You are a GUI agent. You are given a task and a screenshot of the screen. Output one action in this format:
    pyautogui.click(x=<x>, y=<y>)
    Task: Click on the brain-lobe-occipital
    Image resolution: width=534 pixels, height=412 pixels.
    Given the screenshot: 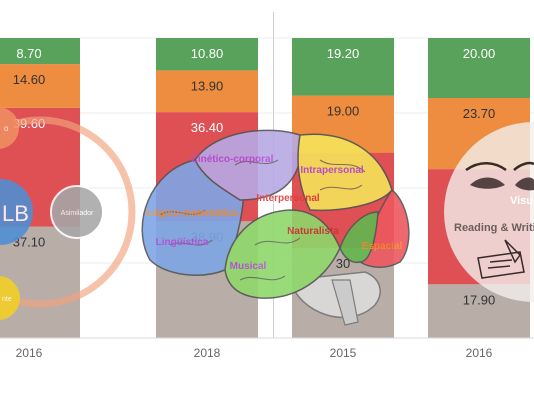 What is the action you would take?
    pyautogui.click(x=345, y=172)
    